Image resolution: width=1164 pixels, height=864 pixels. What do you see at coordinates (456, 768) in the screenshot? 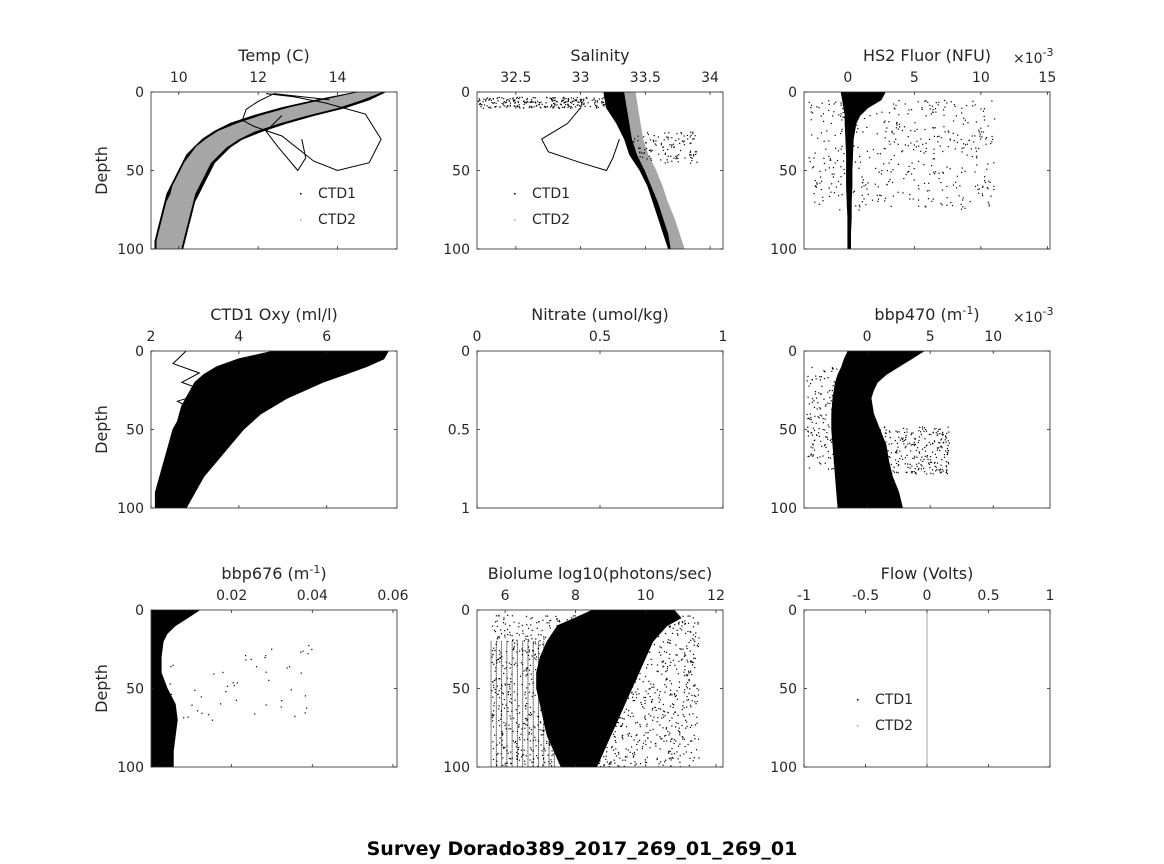
I see `y-tick-label: 100` at bounding box center [456, 768].